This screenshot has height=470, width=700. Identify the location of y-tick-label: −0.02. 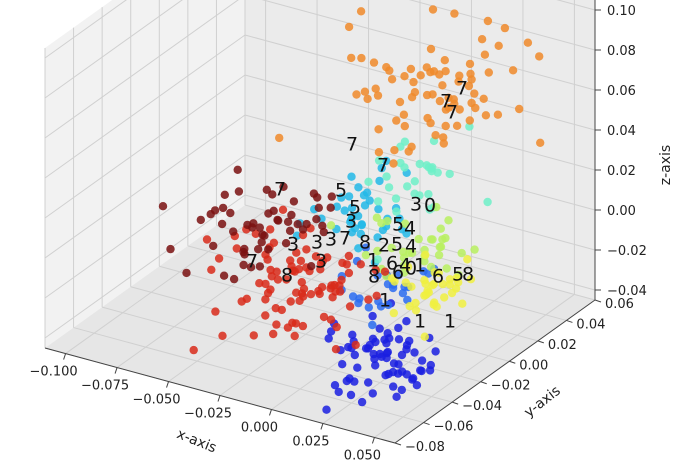
(511, 386).